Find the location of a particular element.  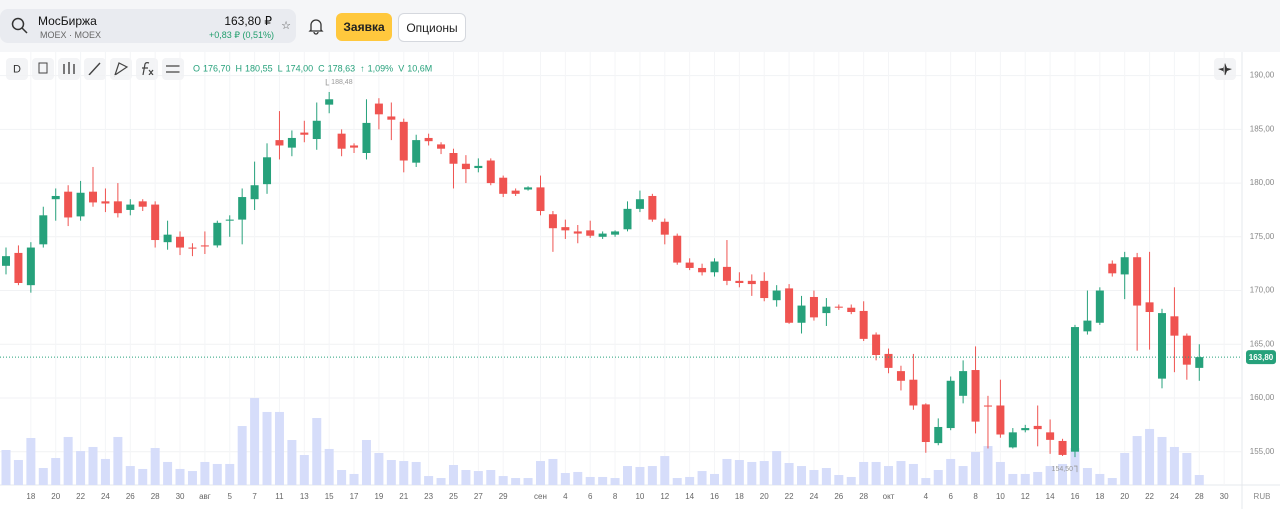

x-tick-label: 23 is located at coordinates (428, 496).